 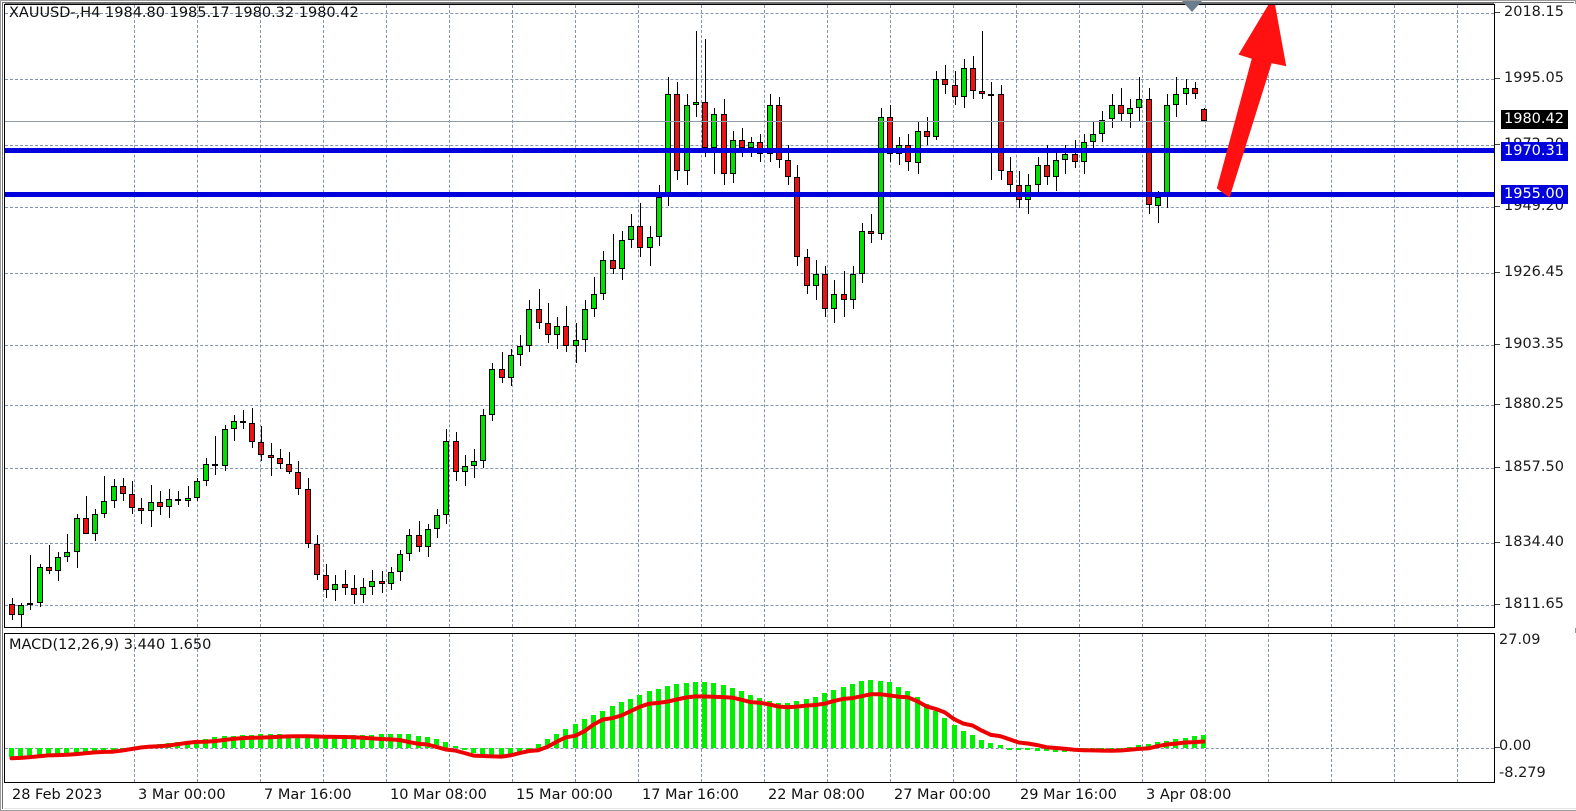 What do you see at coordinates (1535, 707) in the screenshot?
I see `macd-axis: 27.09 0.00 -8.279` at bounding box center [1535, 707].